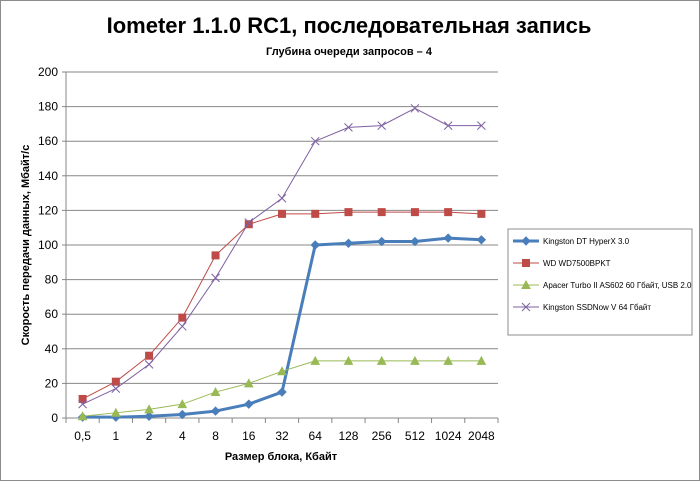  I want to click on legend-label: Kingston DT HyperX 3.0, so click(586, 241).